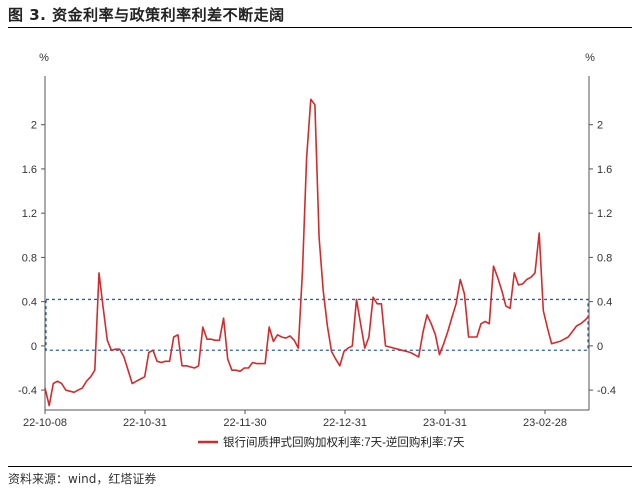 The height and width of the screenshot is (489, 640). What do you see at coordinates (29, 170) in the screenshot?
I see `y-tick-label-left: 1.6` at bounding box center [29, 170].